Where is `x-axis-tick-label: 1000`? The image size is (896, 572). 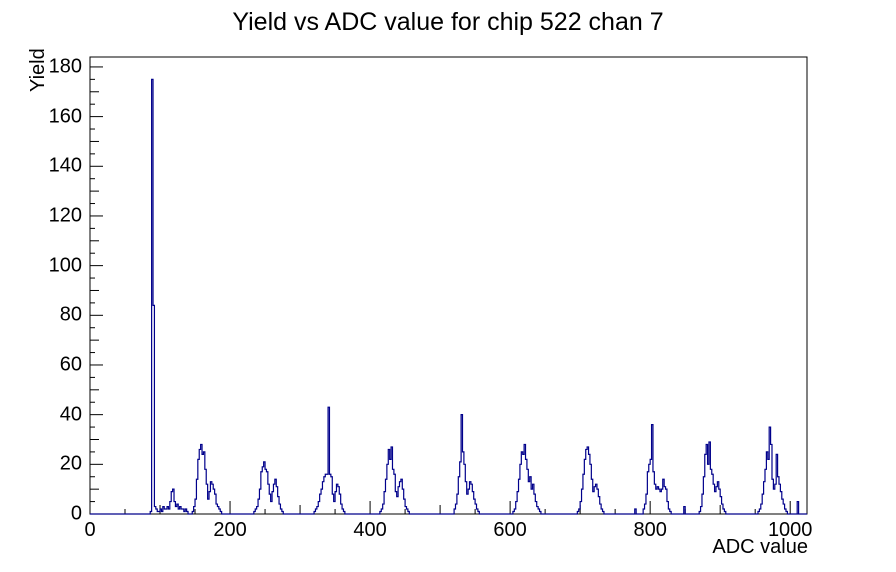
x-axis-tick-label: 1000 is located at coordinates (790, 530).